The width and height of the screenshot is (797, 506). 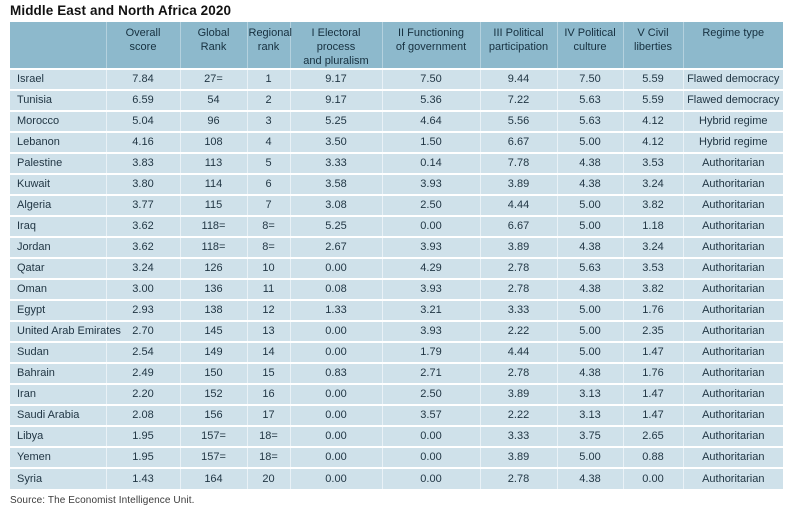 I want to click on cell-global-rank: 149, so click(x=213, y=352).